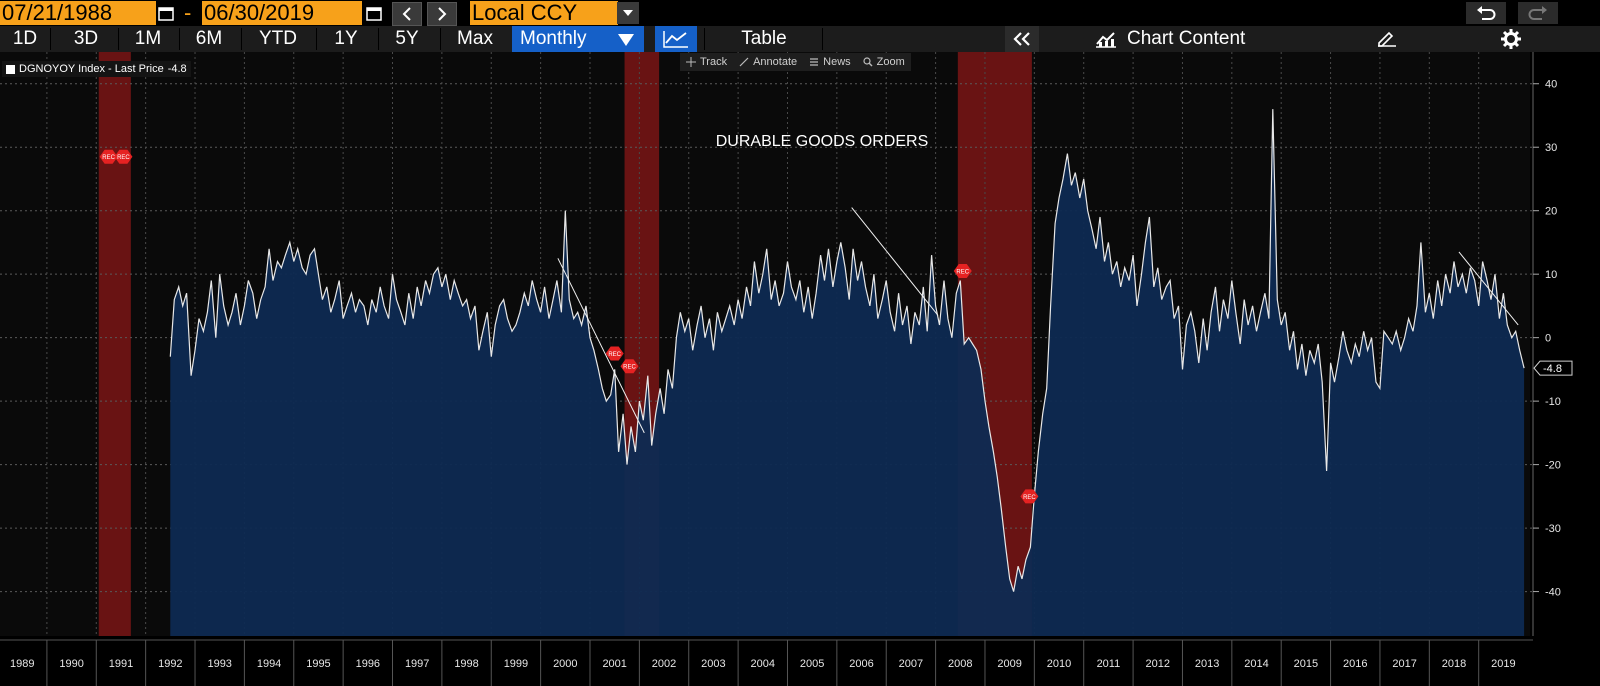 The image size is (1600, 686). What do you see at coordinates (78, 13) in the screenshot?
I see `start-date-field: 07/21/1988` at bounding box center [78, 13].